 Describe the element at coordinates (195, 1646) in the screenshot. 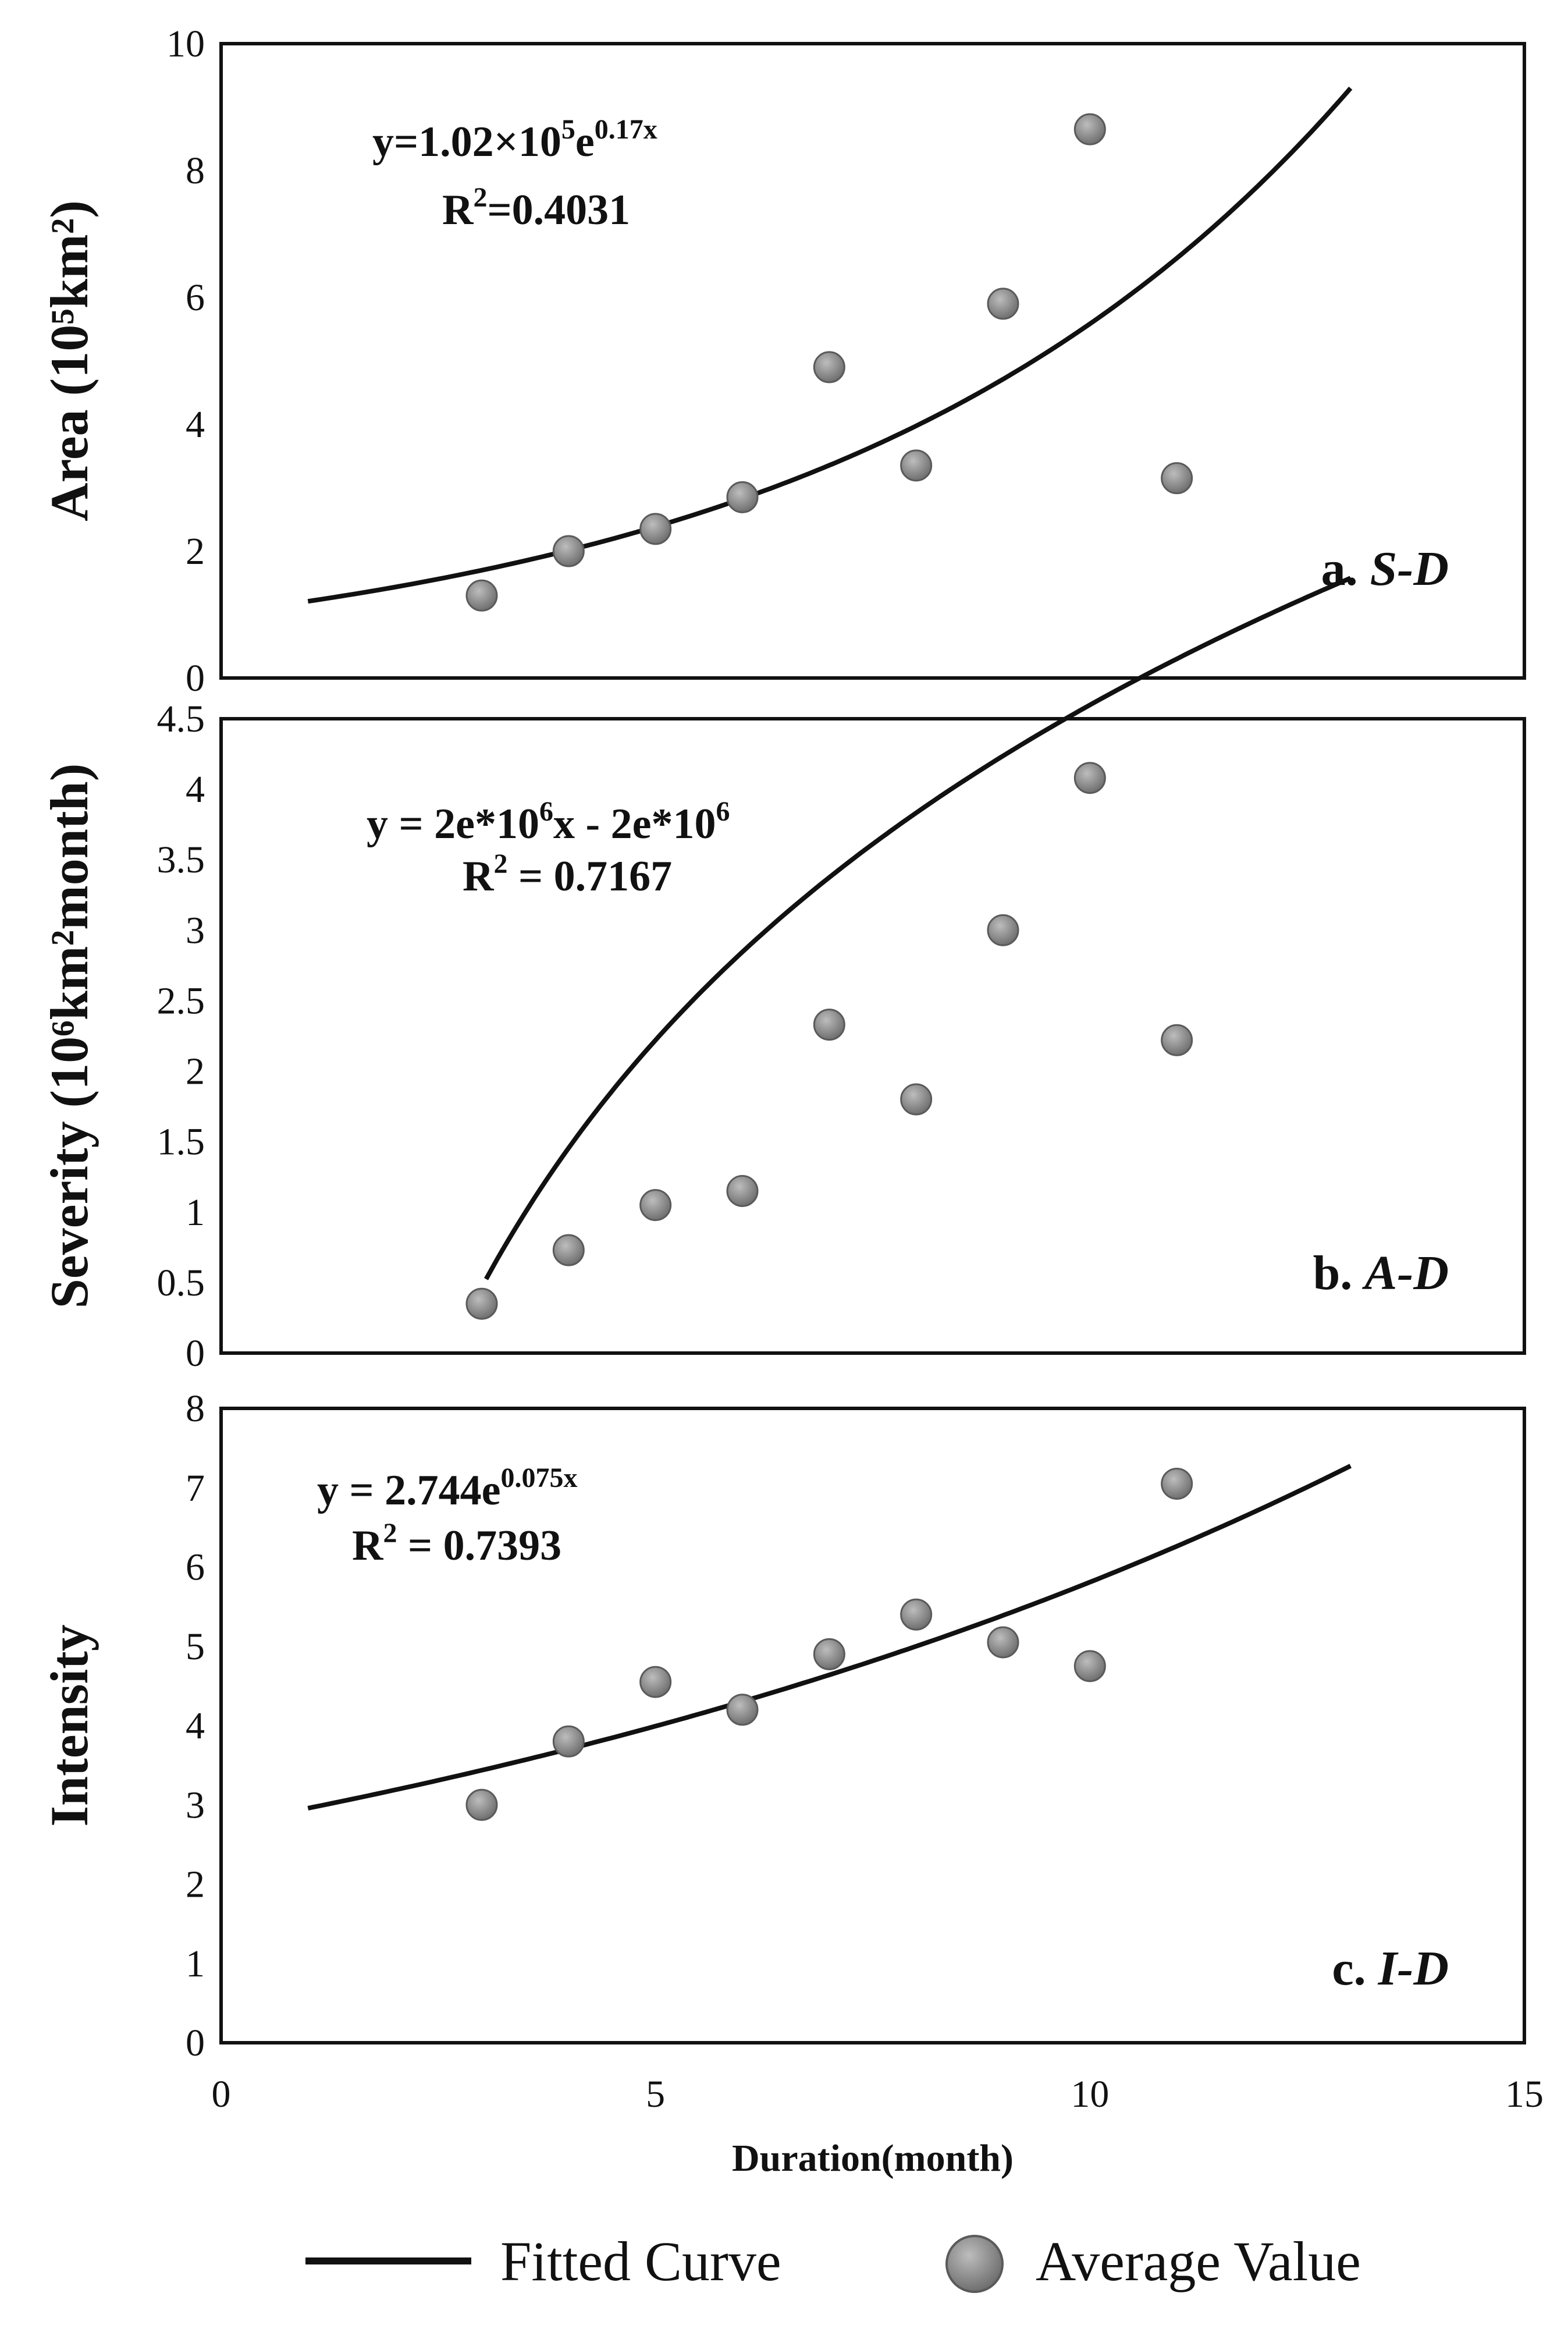

I see `y-tick-label: 5` at that location.